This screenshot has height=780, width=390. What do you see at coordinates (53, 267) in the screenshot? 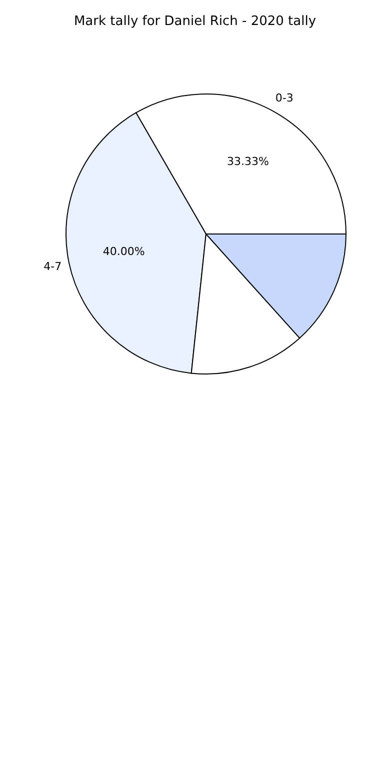
I see `slice-label: 4-7` at bounding box center [53, 267].